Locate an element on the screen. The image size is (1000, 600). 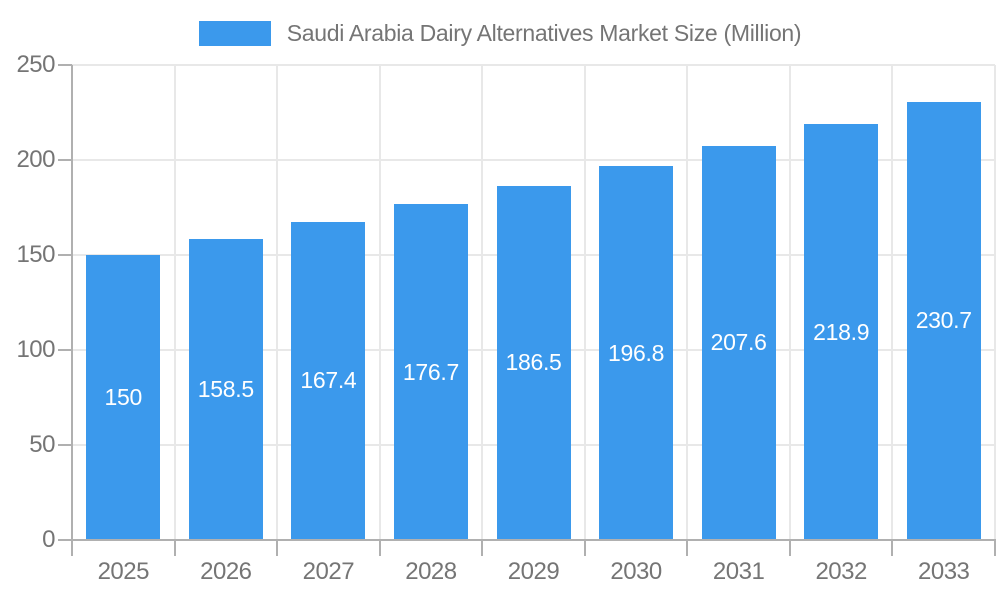
y-axis-line is located at coordinates (72, 303).